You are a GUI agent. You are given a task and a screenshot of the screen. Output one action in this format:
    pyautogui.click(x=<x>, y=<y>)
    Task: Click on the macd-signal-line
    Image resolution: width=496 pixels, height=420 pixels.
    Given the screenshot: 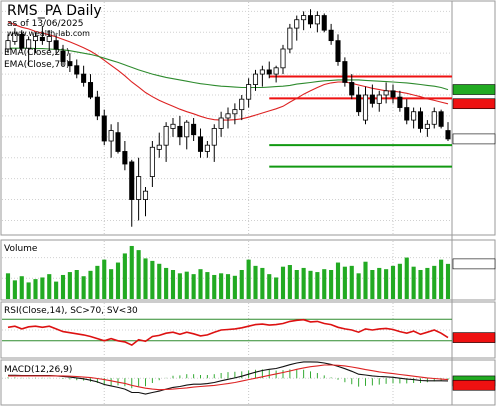 What is the action you would take?
    pyautogui.click(x=228, y=377)
    